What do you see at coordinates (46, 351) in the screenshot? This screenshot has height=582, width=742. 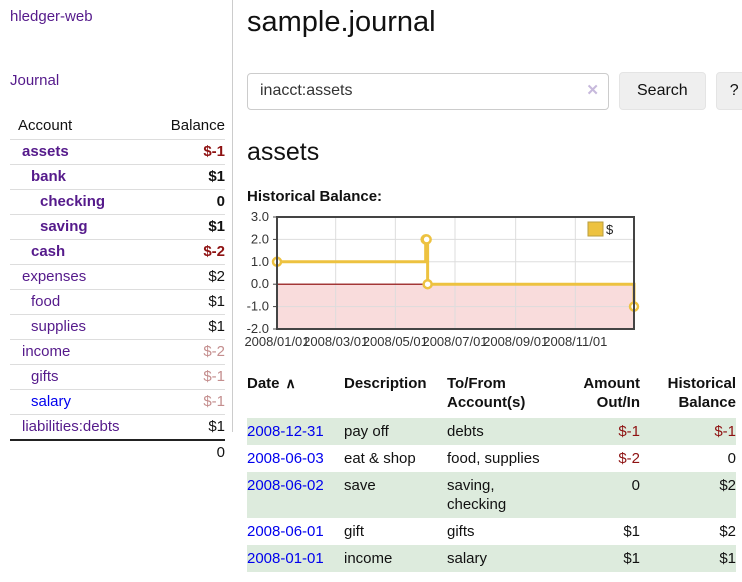 I see `sidebar-account-link: income` at bounding box center [46, 351].